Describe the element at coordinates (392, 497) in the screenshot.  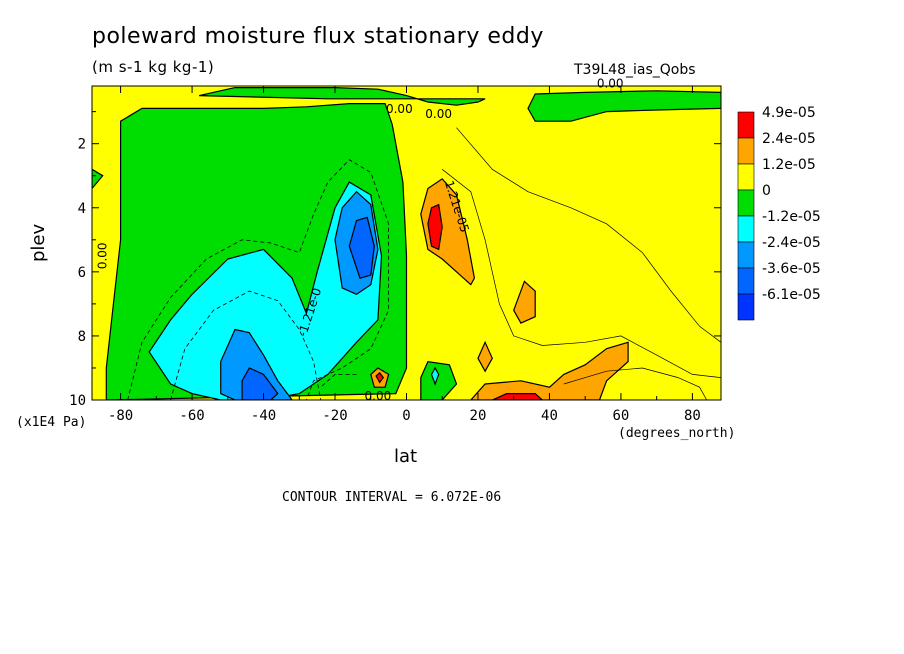
I see `contour-interval: CONTOUR INTERVAL = 6.072E-06` at that location.